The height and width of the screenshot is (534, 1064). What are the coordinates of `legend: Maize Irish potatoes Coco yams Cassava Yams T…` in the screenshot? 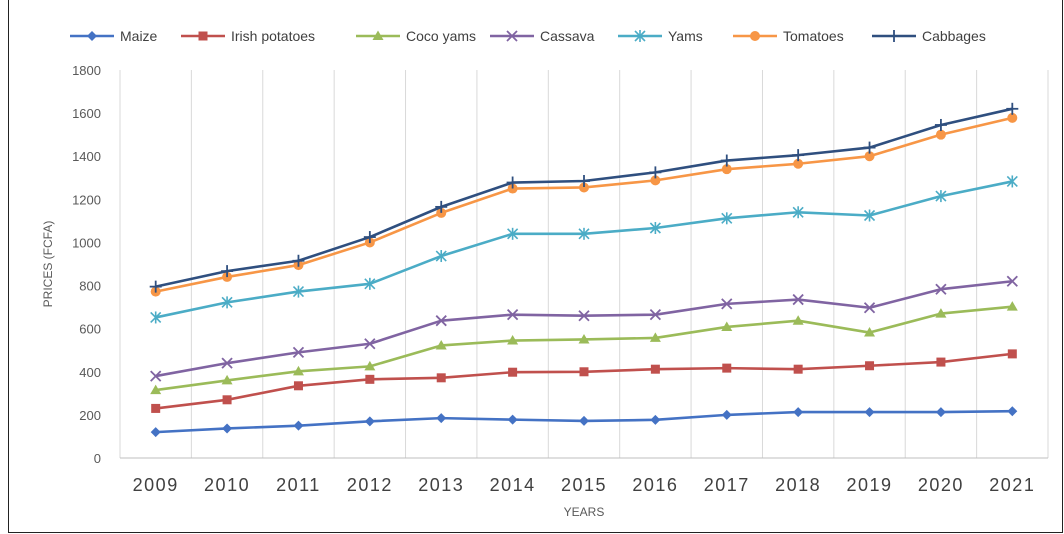 It's located at (528, 36).